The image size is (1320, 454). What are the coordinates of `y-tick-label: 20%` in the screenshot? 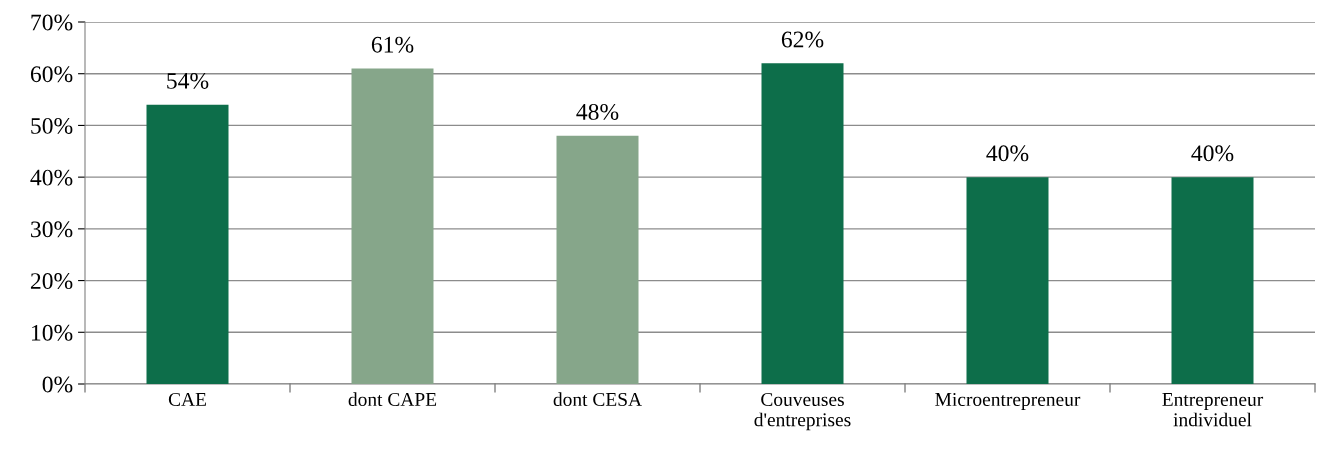 It's located at (51, 281).